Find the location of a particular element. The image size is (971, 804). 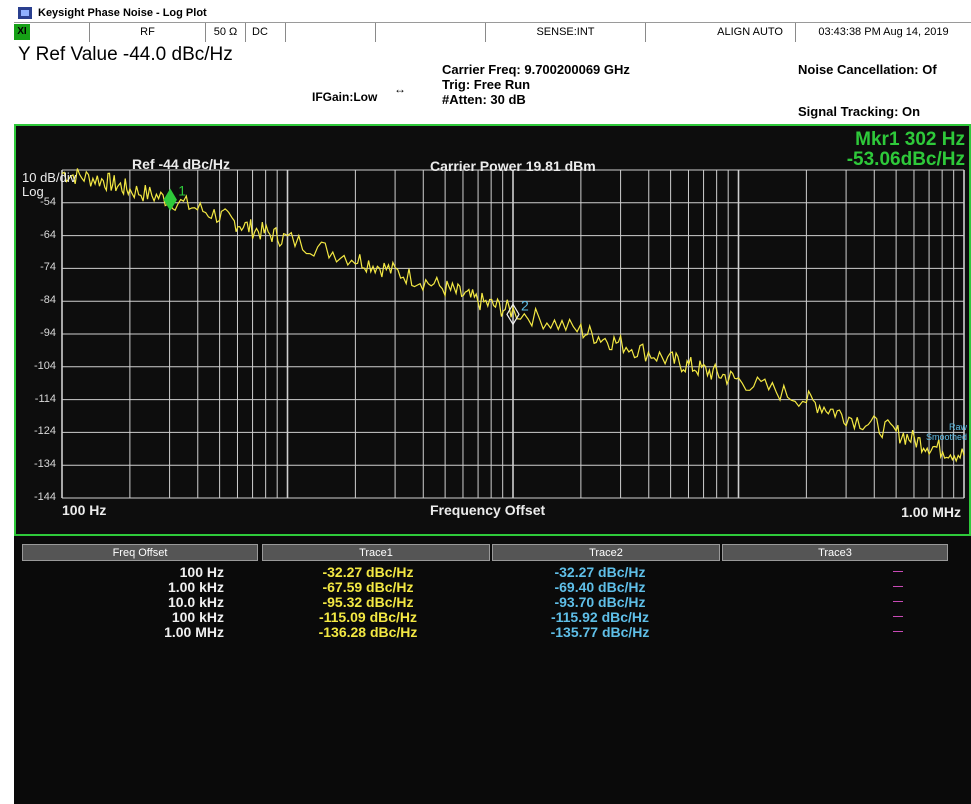

y-tick-label: -124 is located at coordinates (44, 431).